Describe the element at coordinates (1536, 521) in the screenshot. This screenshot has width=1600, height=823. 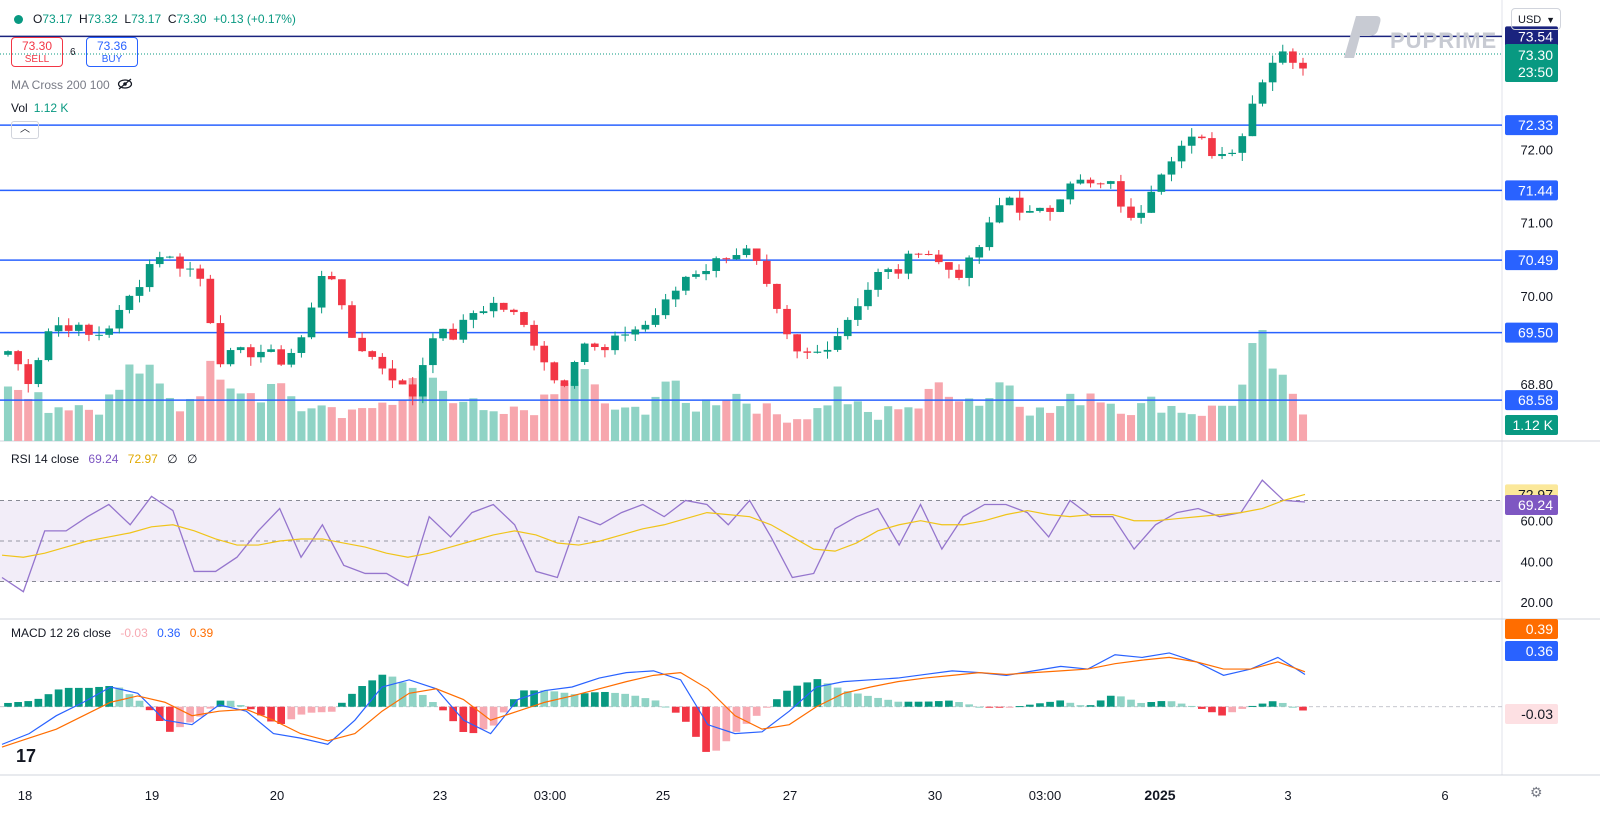
I see `rsi-tick-label: 60.00` at that location.